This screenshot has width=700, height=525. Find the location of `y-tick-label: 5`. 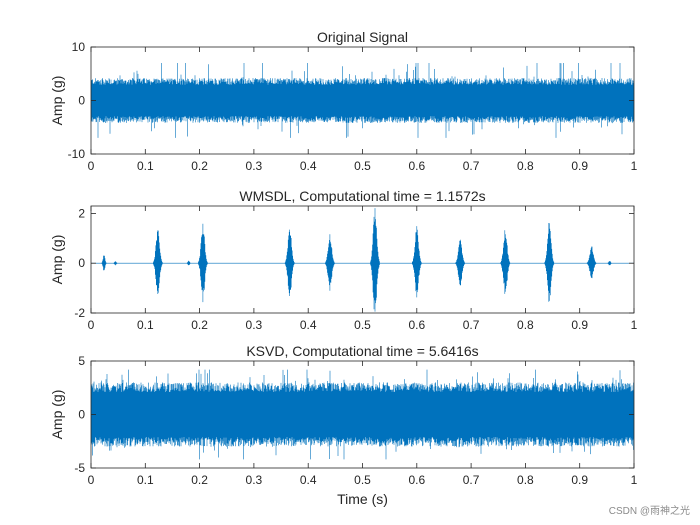

y-tick-label: 5 is located at coordinates (81, 361).